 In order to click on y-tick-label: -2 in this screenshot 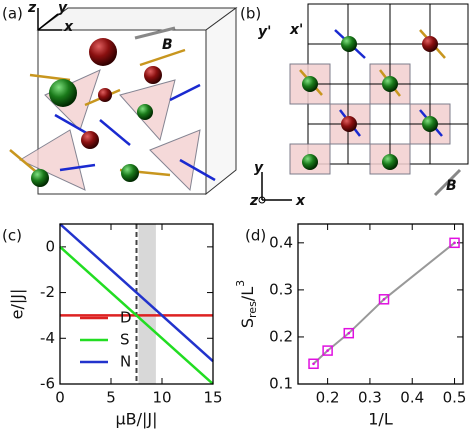, I will do `click(47, 292)`.